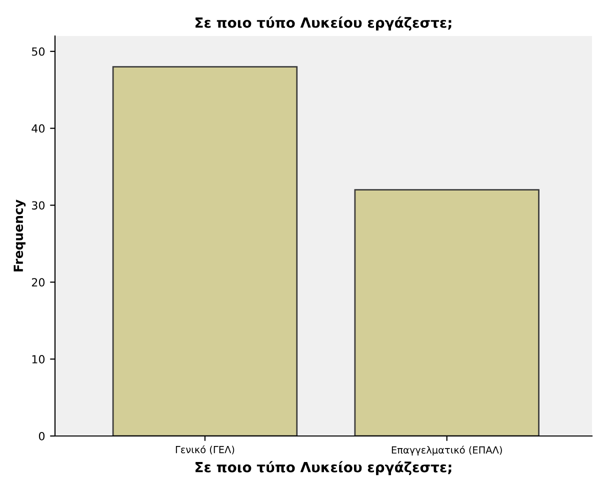  I want to click on y-tick-label: 50, so click(38, 51).